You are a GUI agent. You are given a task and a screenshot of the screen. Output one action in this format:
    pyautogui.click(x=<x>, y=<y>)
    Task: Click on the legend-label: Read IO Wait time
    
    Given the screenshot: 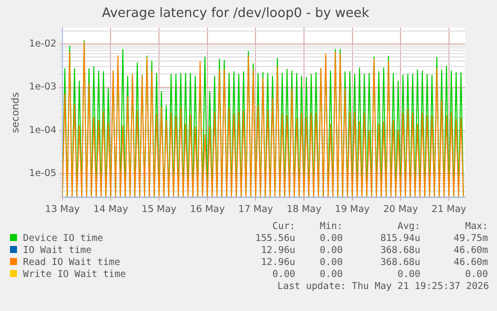 What is the action you would take?
    pyautogui.click(x=72, y=262)
    